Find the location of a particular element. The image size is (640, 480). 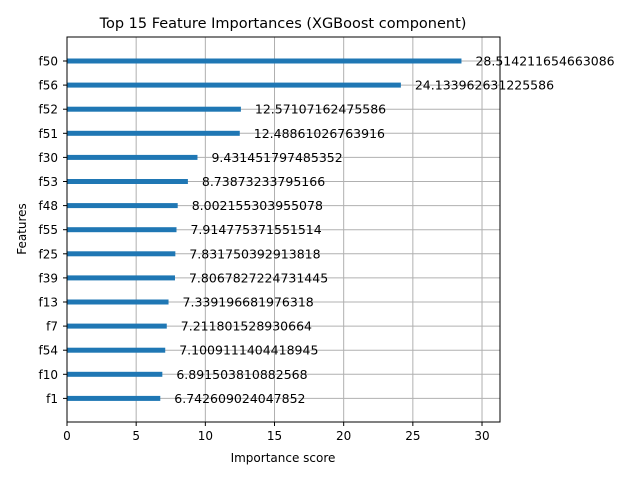

bar-value-label-f56: 24.133962631225586 is located at coordinates (484, 85).